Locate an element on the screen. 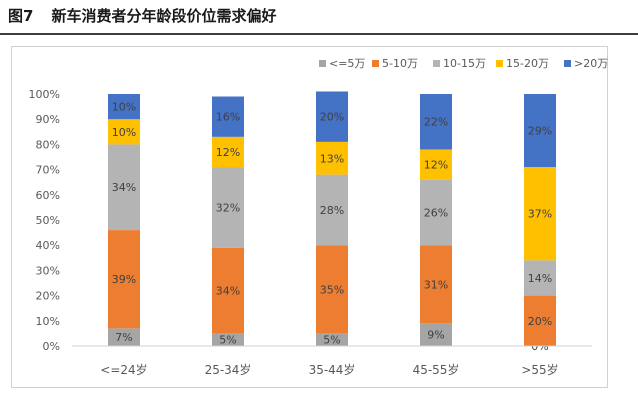 This screenshot has width=638, height=404. data-label: 35% is located at coordinates (332, 289).